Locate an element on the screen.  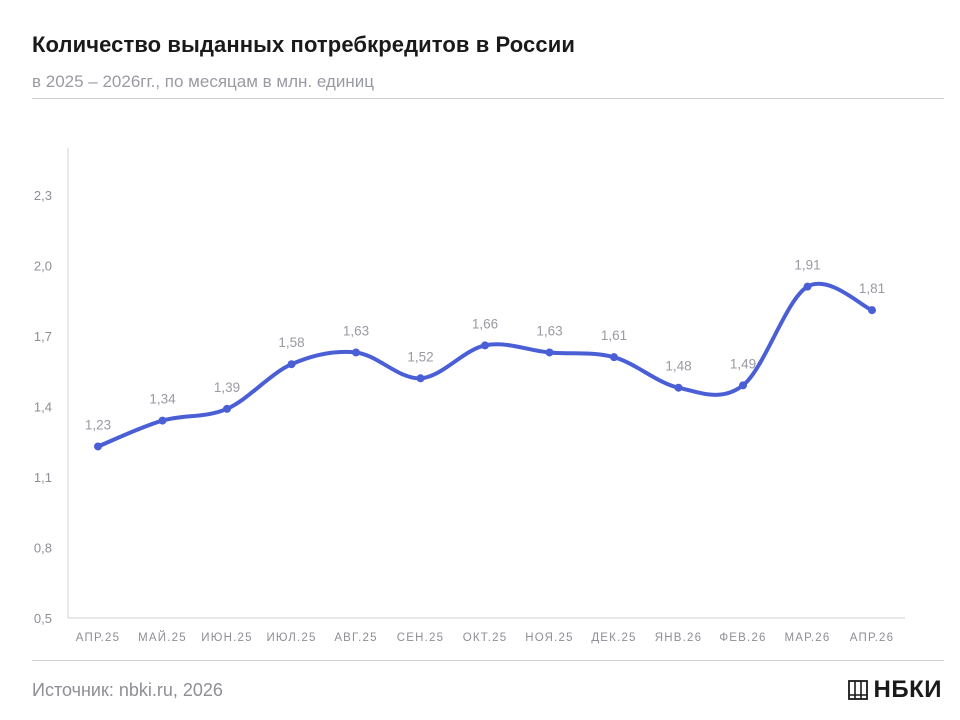
x-tick-label: СЕН.25 is located at coordinates (420, 638).